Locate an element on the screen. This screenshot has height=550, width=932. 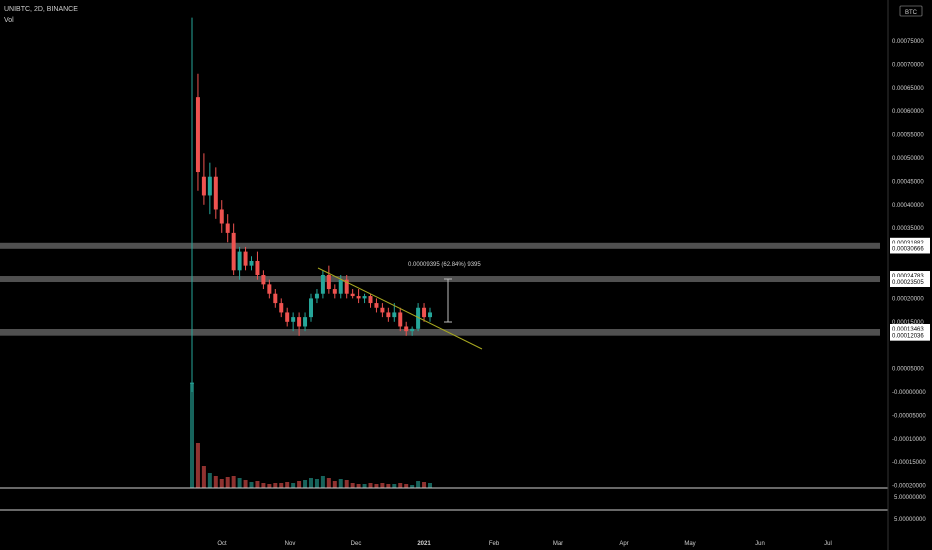
price-tick-label: -0.00000000 is located at coordinates (909, 393).